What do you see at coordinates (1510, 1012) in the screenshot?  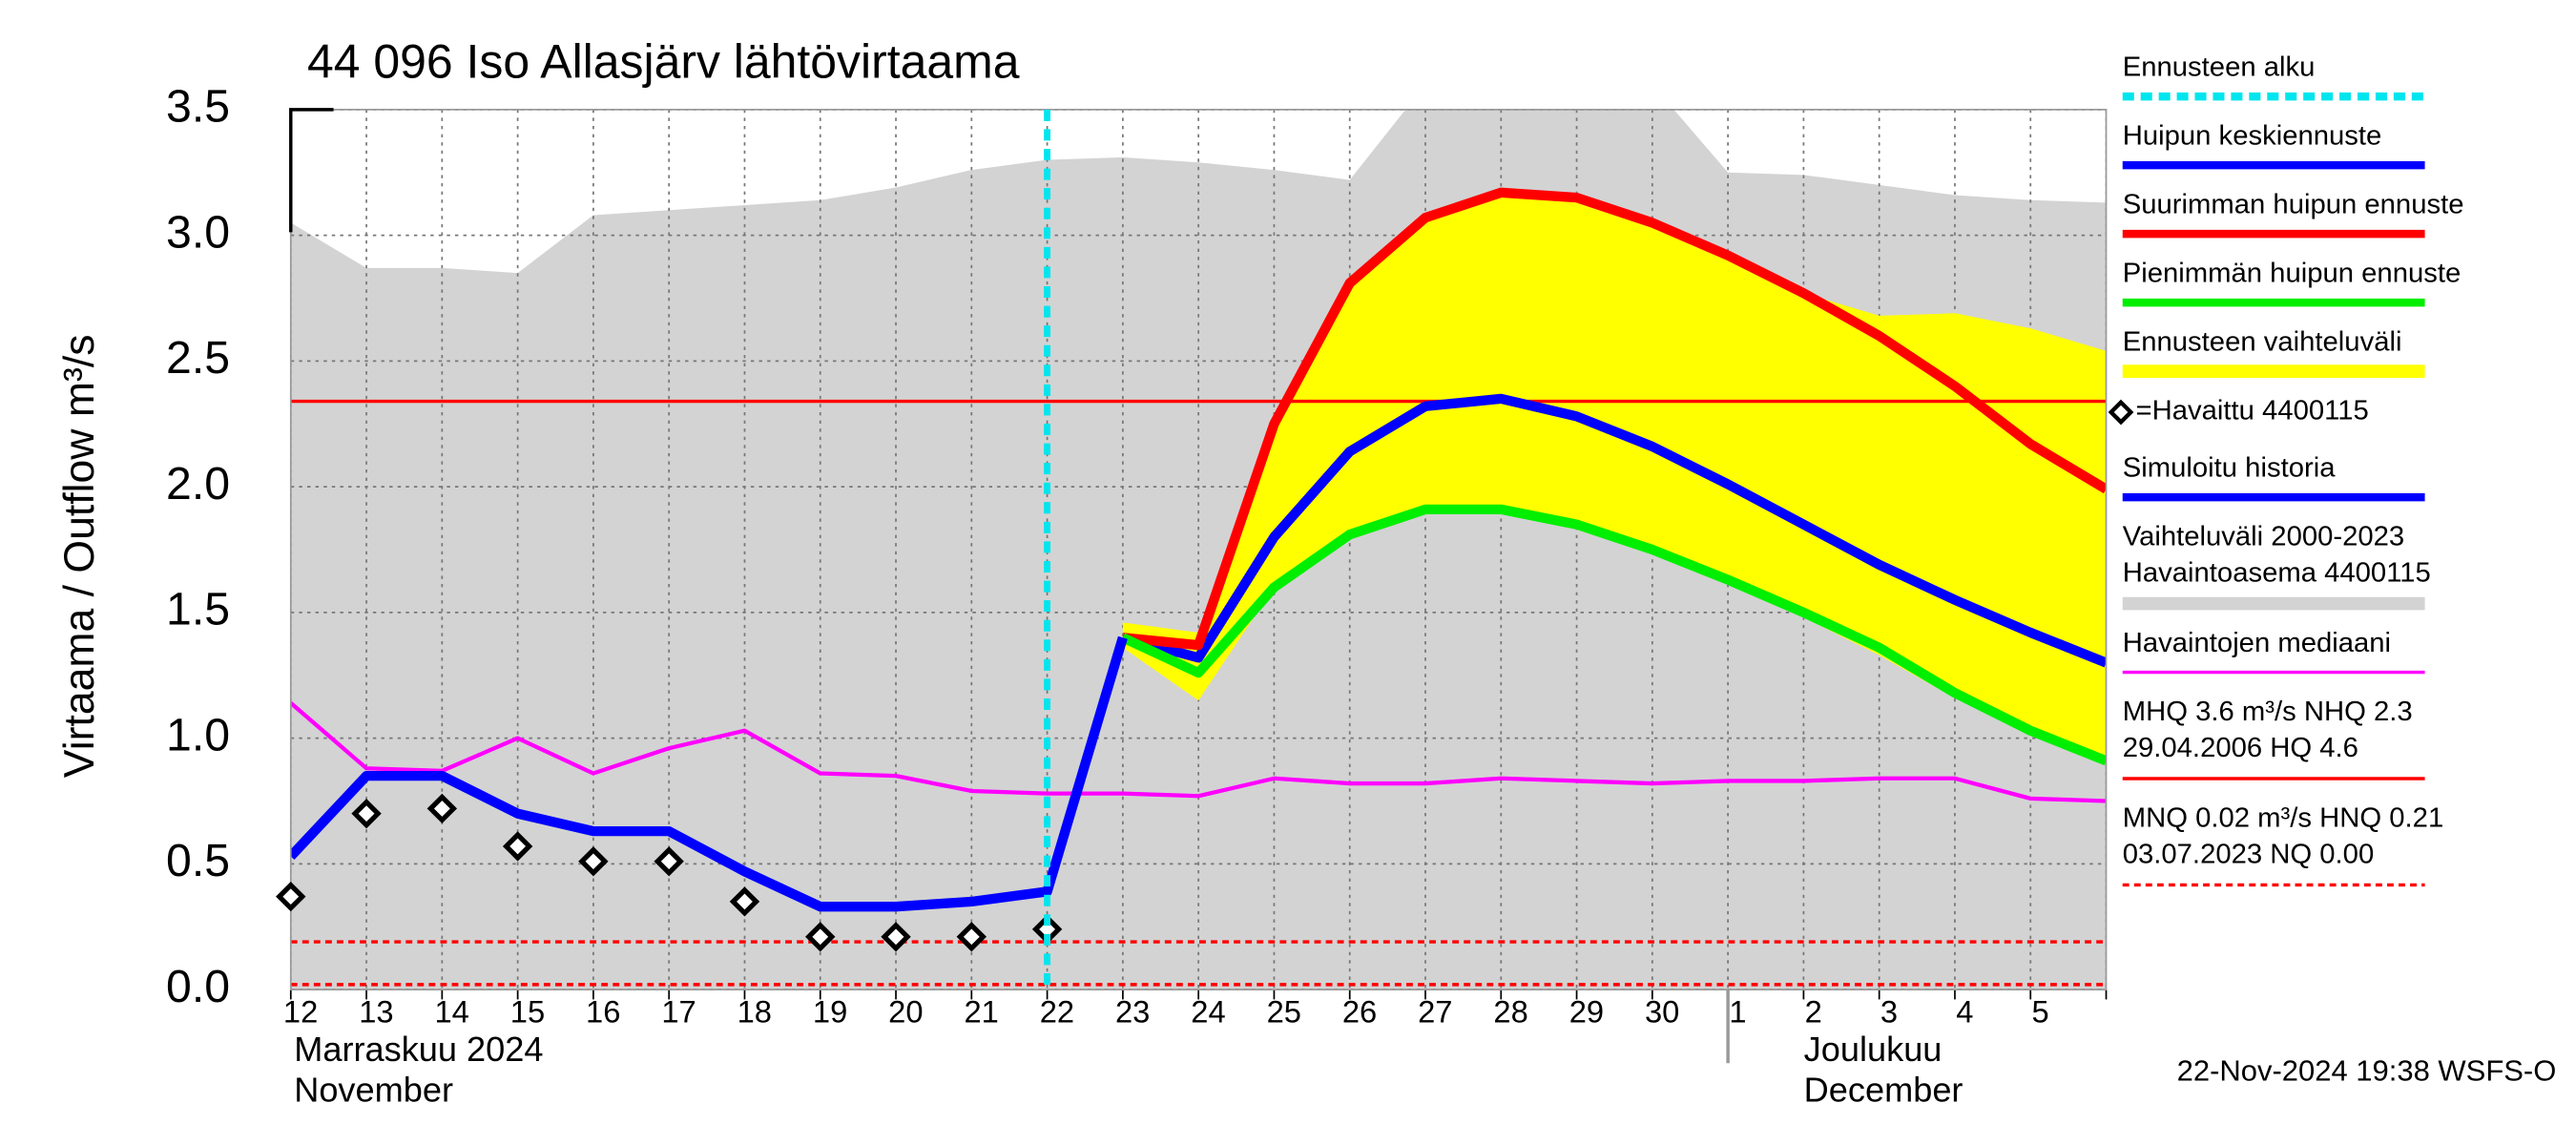 I see `x-tick-label: 28` at bounding box center [1510, 1012].